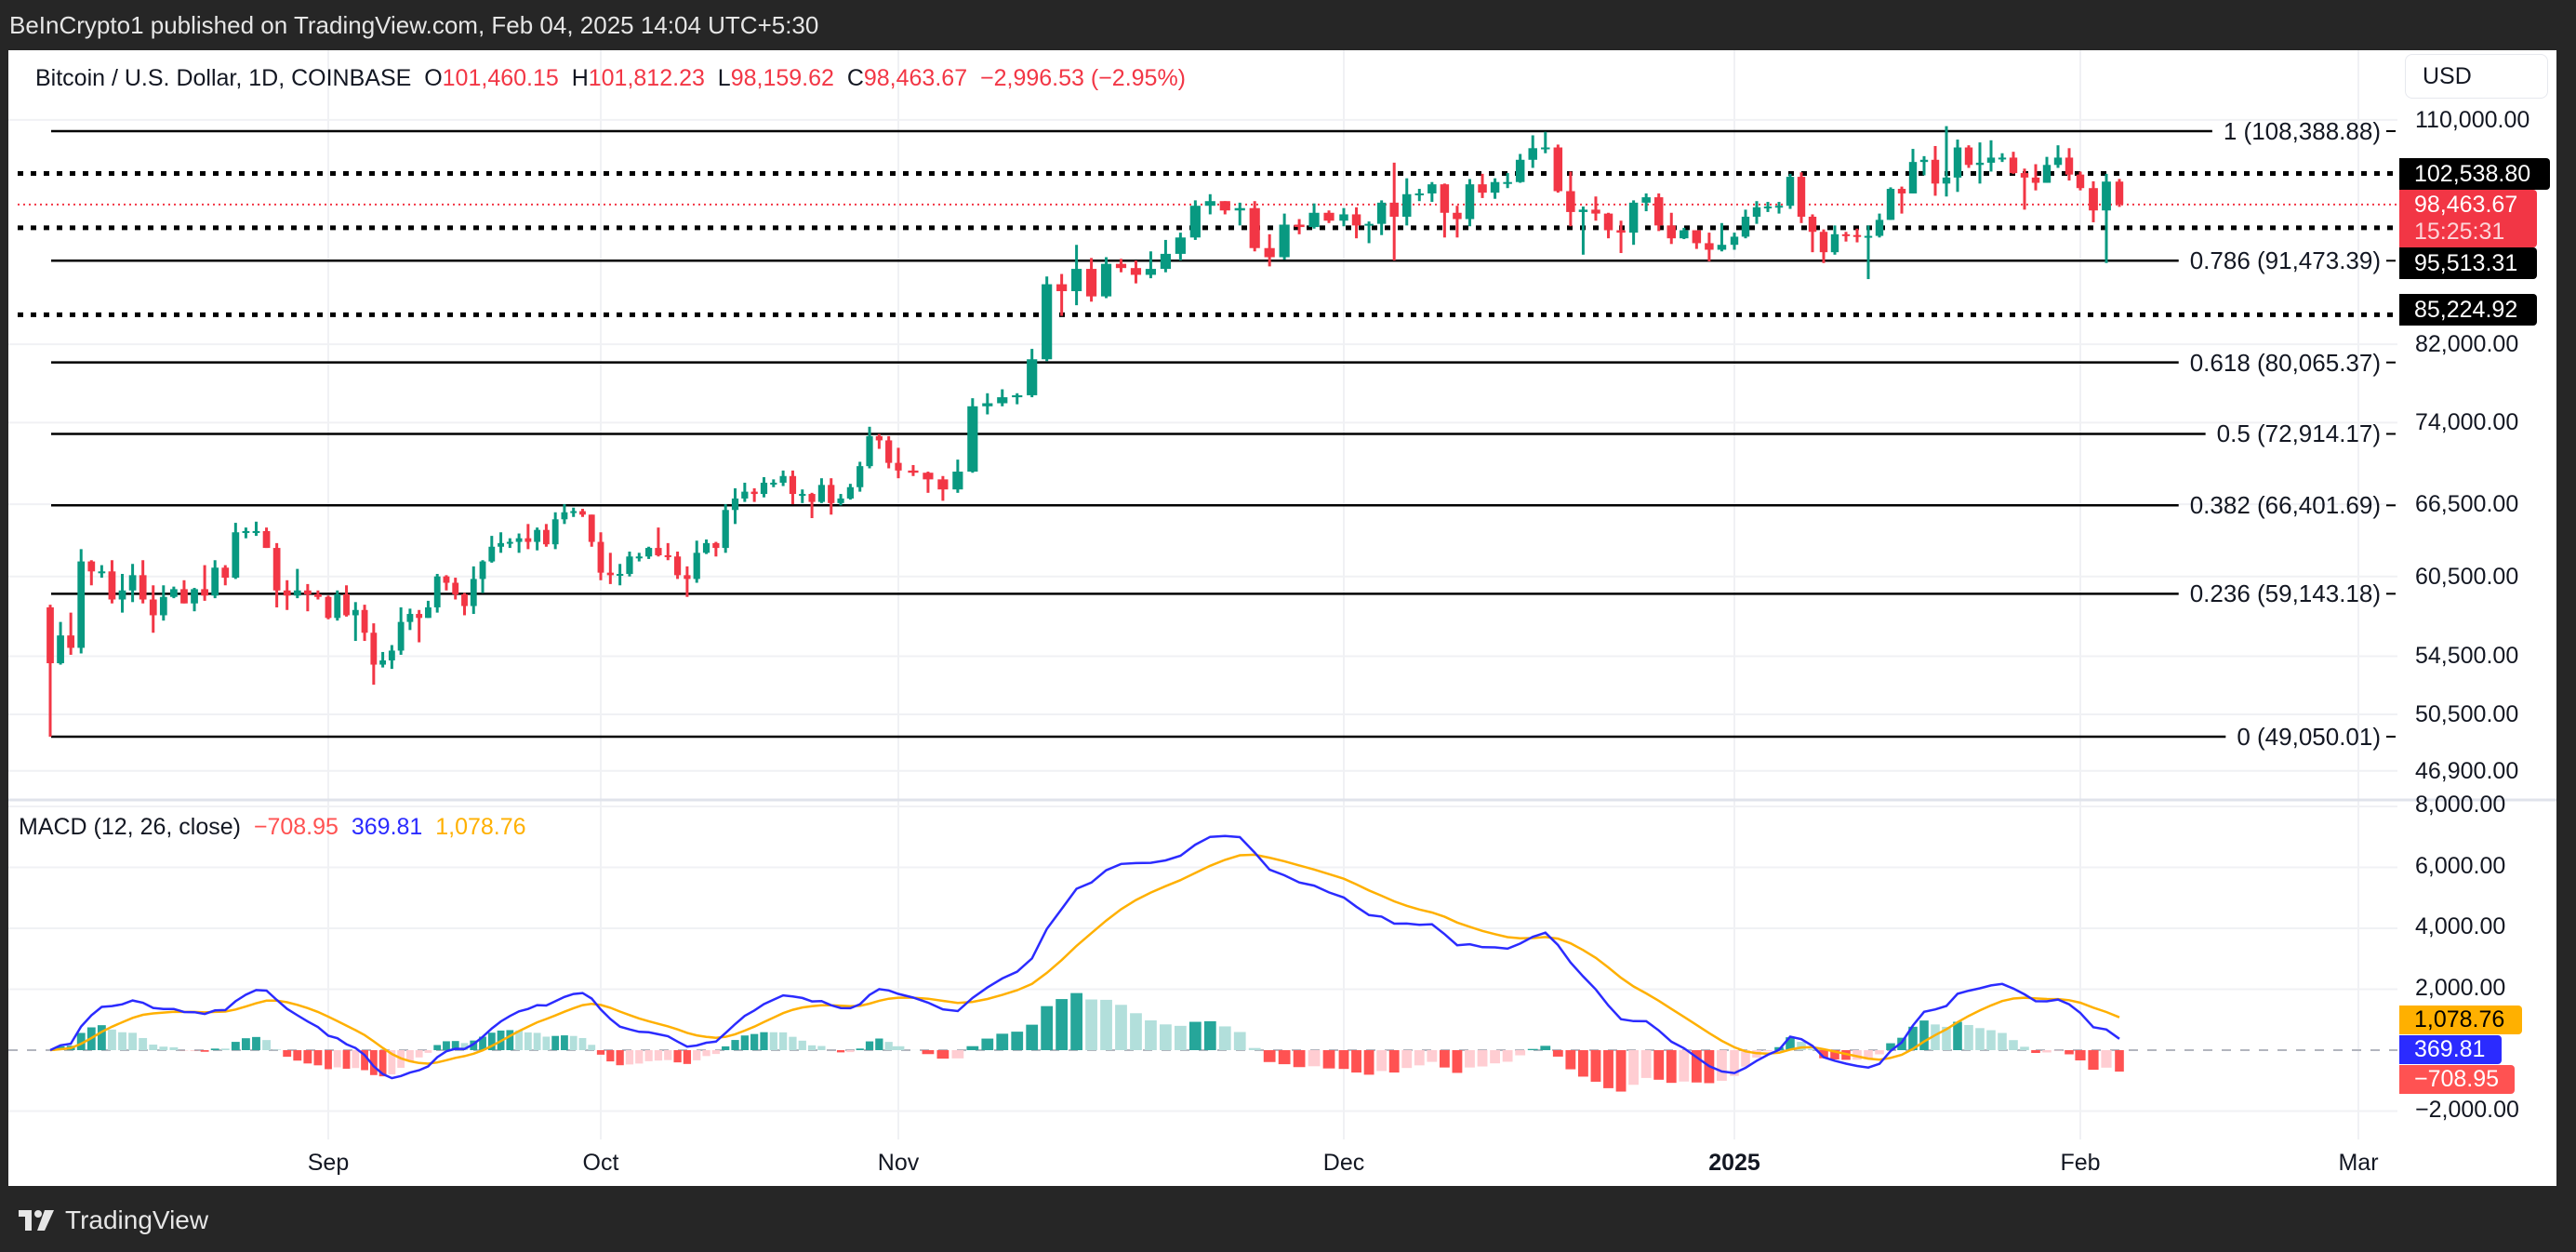 The width and height of the screenshot is (2576, 1252). Describe the element at coordinates (2474, 174) in the screenshot. I see `hline-price-label-1: 102,538.80` at that location.